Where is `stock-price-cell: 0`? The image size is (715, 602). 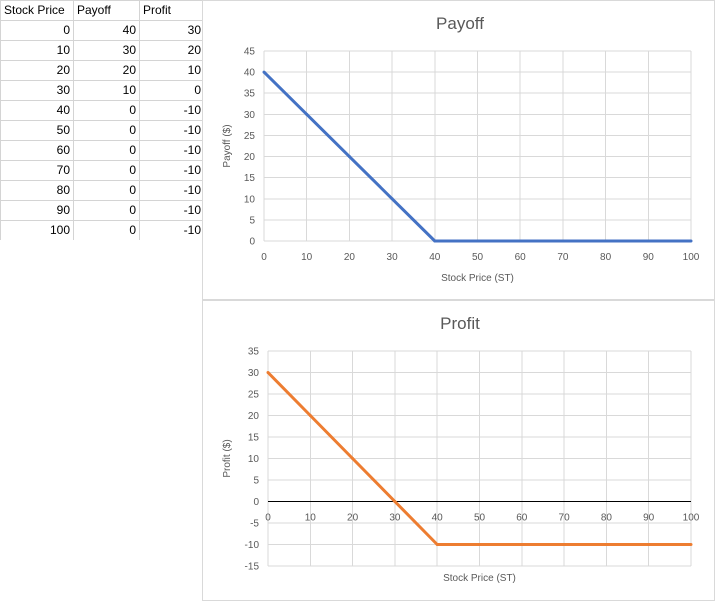 stock-price-cell: 0 is located at coordinates (37, 30).